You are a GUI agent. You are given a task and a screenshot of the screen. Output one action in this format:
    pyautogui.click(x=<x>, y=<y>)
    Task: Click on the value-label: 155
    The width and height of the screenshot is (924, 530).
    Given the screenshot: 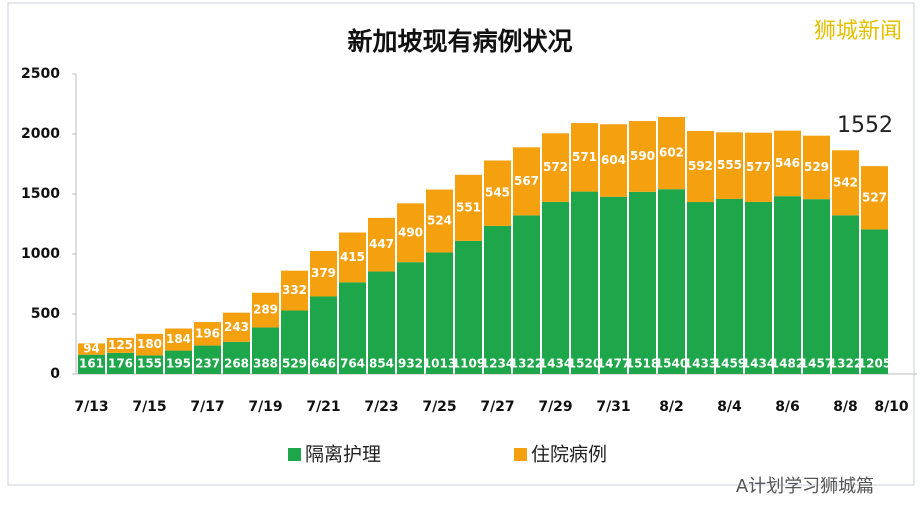 What is the action you would take?
    pyautogui.click(x=149, y=364)
    